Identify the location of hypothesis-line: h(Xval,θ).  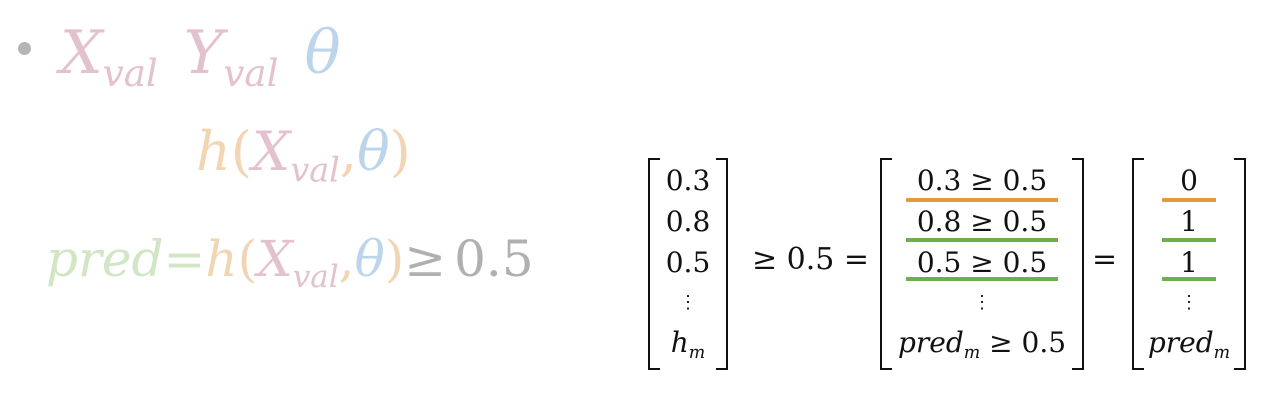
(303, 155).